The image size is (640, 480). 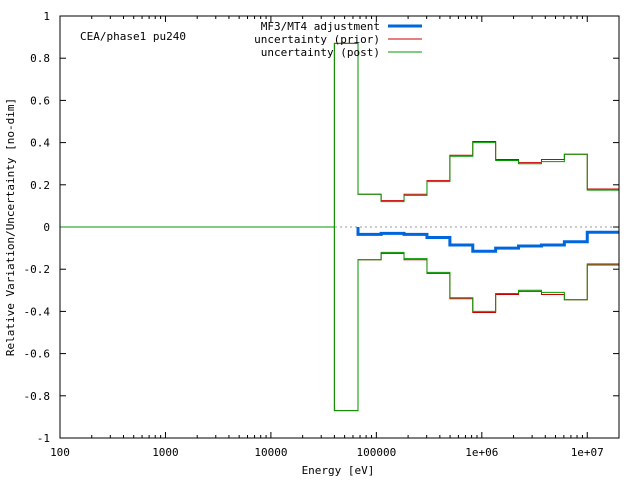 I want to click on y-tick-label: 0.4, so click(x=40, y=143).